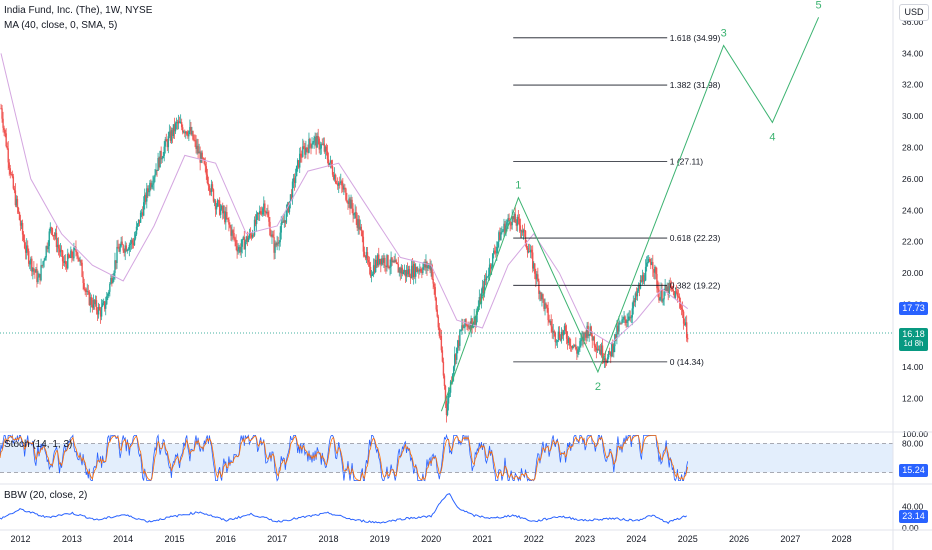 This screenshot has height=550, width=932. What do you see at coordinates (913, 242) in the screenshot?
I see `price-tick-label: 22.00` at bounding box center [913, 242].